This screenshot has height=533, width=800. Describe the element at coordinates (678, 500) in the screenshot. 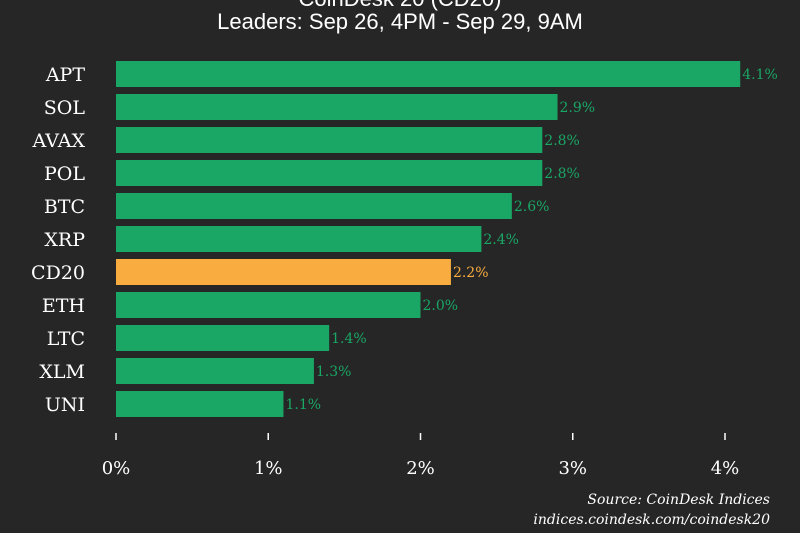

I see `source-note: Source: CoinDesk Indices` at that location.